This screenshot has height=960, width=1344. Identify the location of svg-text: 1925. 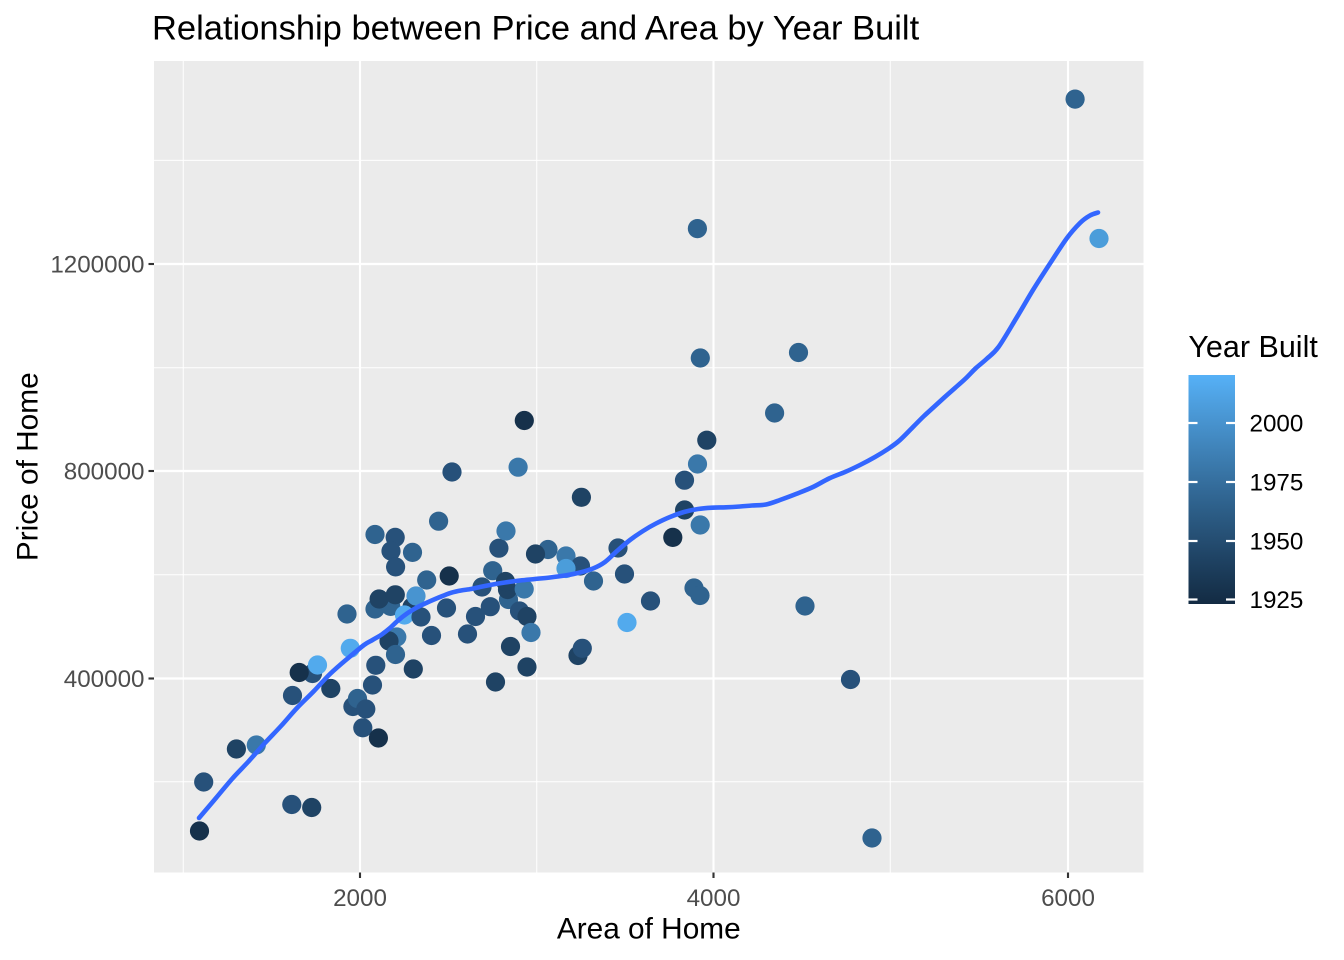
(1277, 600).